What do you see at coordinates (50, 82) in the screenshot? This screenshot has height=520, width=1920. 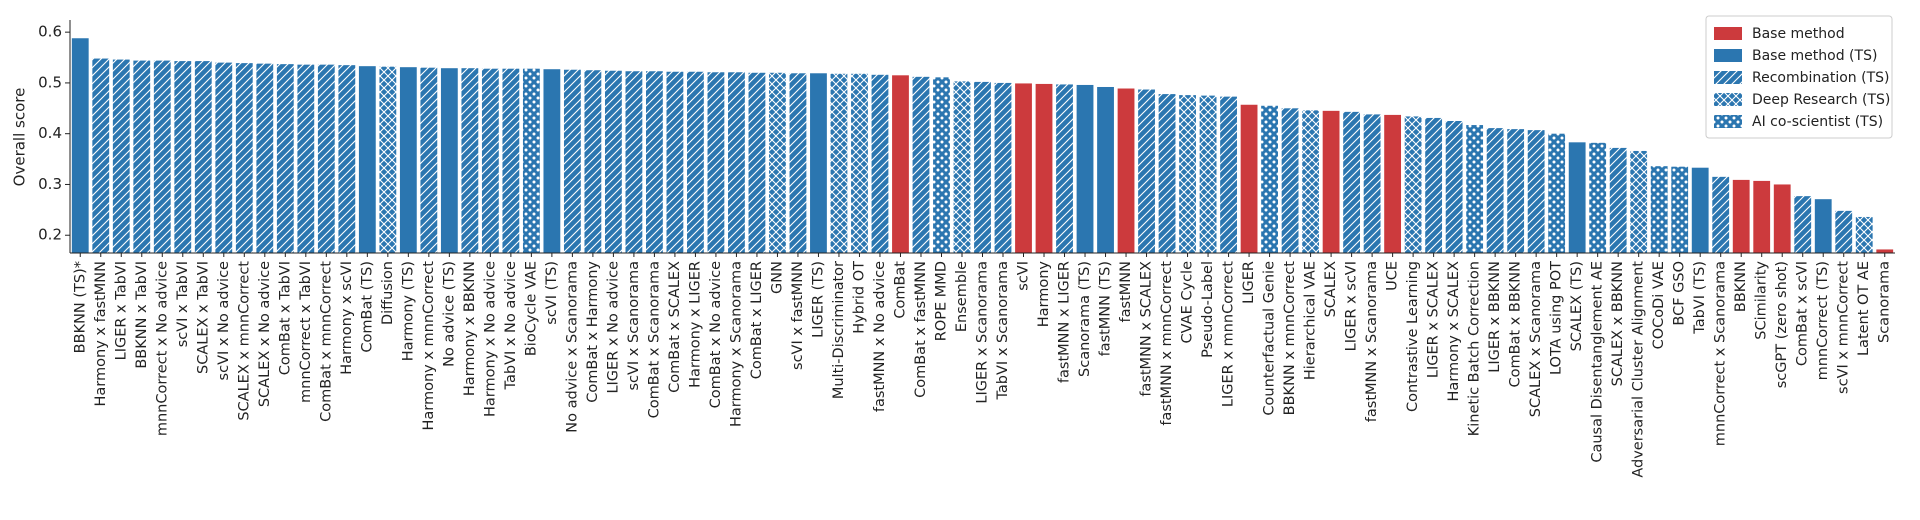 I see `y-tick-label: 0.5` at bounding box center [50, 82].